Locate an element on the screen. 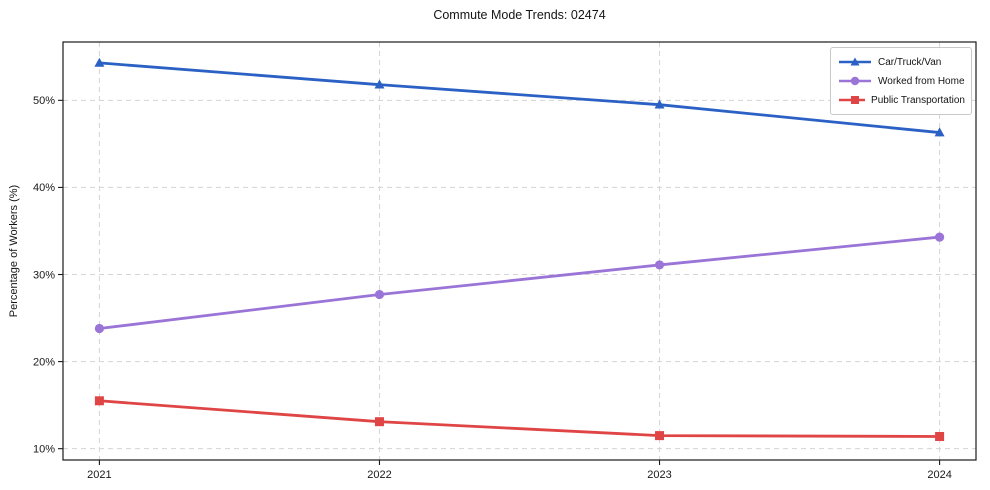  y-tick-label: 20% is located at coordinates (44, 362).